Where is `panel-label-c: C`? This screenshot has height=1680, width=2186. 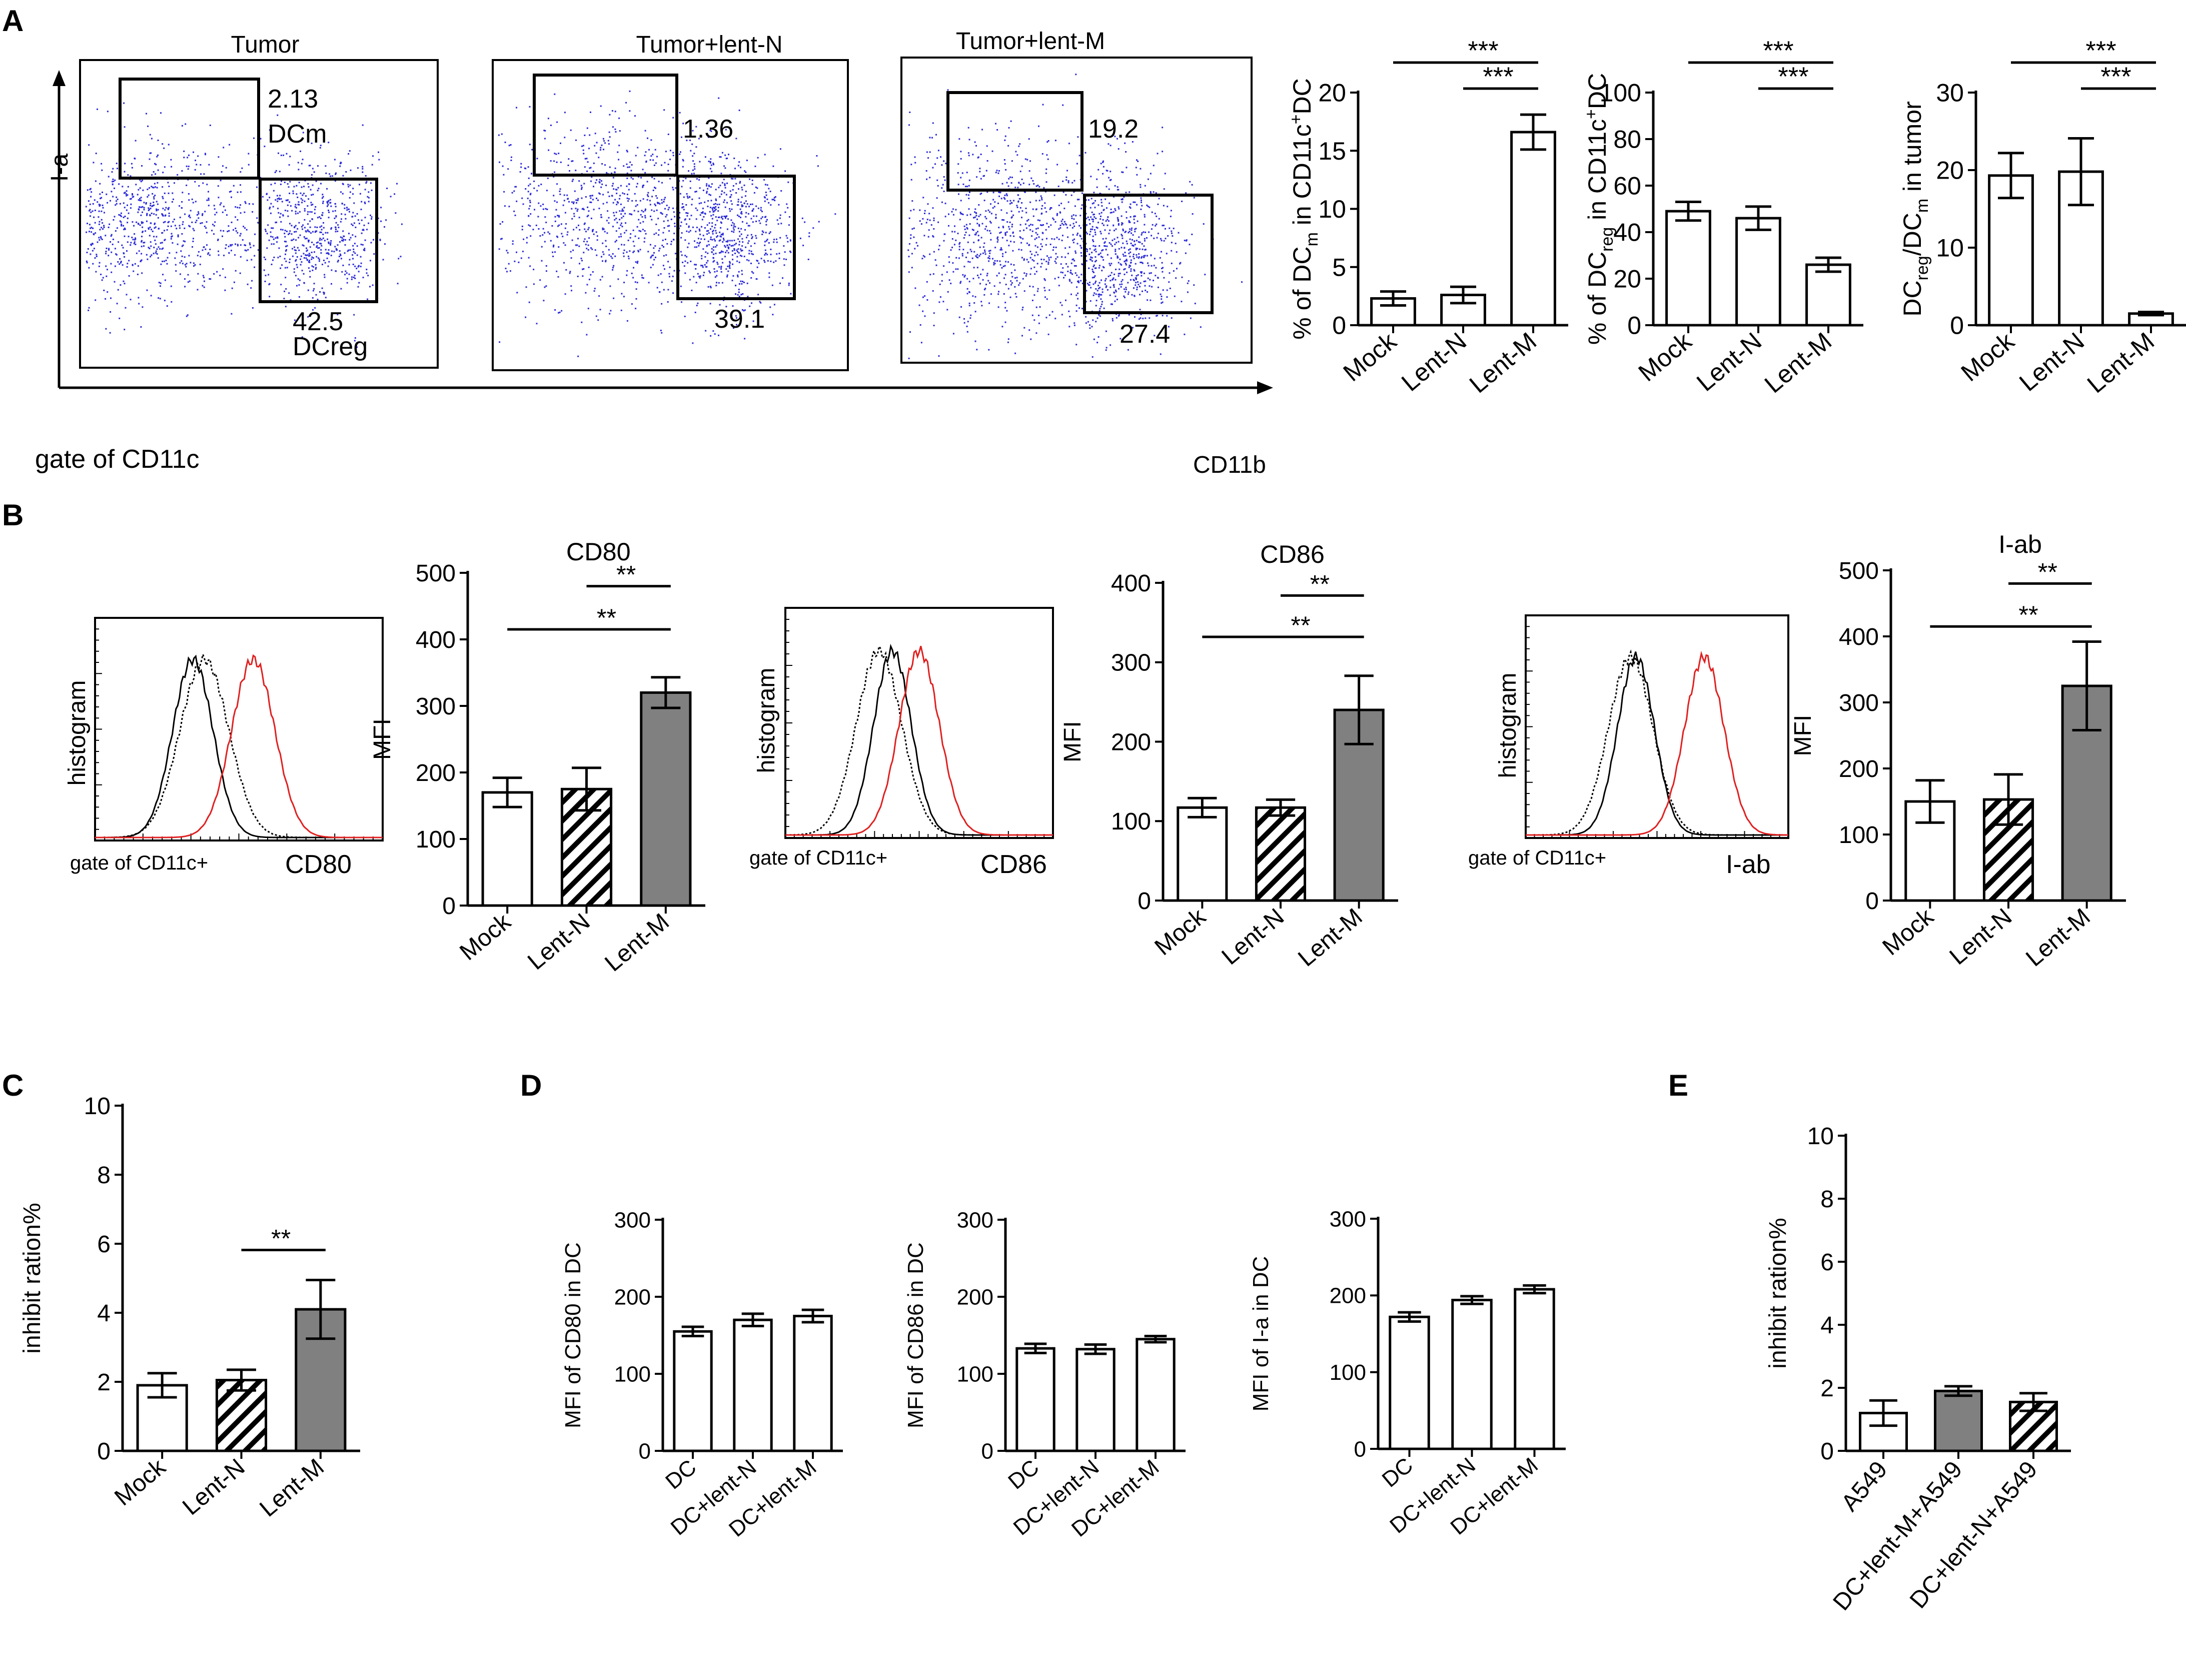
panel-label-c: C is located at coordinates (13, 1085).